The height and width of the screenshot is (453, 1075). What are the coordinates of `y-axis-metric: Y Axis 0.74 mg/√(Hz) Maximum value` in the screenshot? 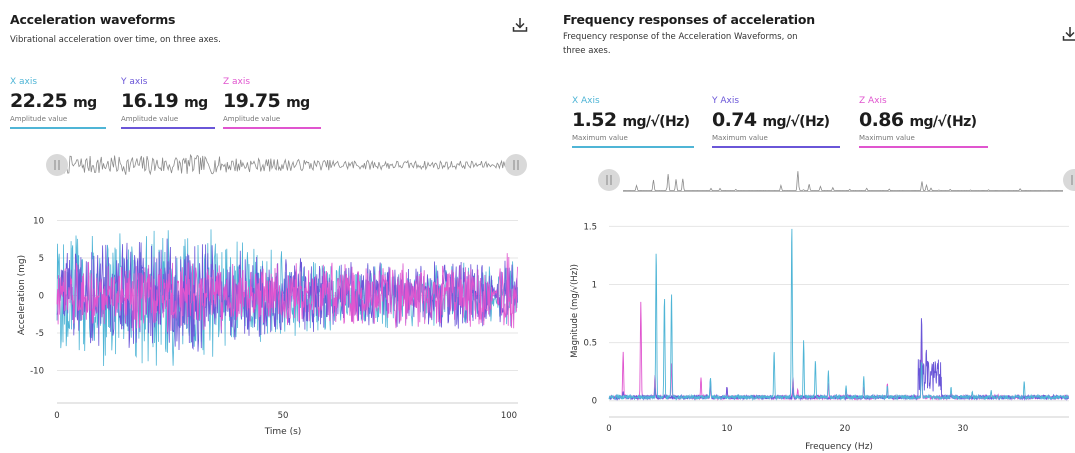 It's located at (776, 122).